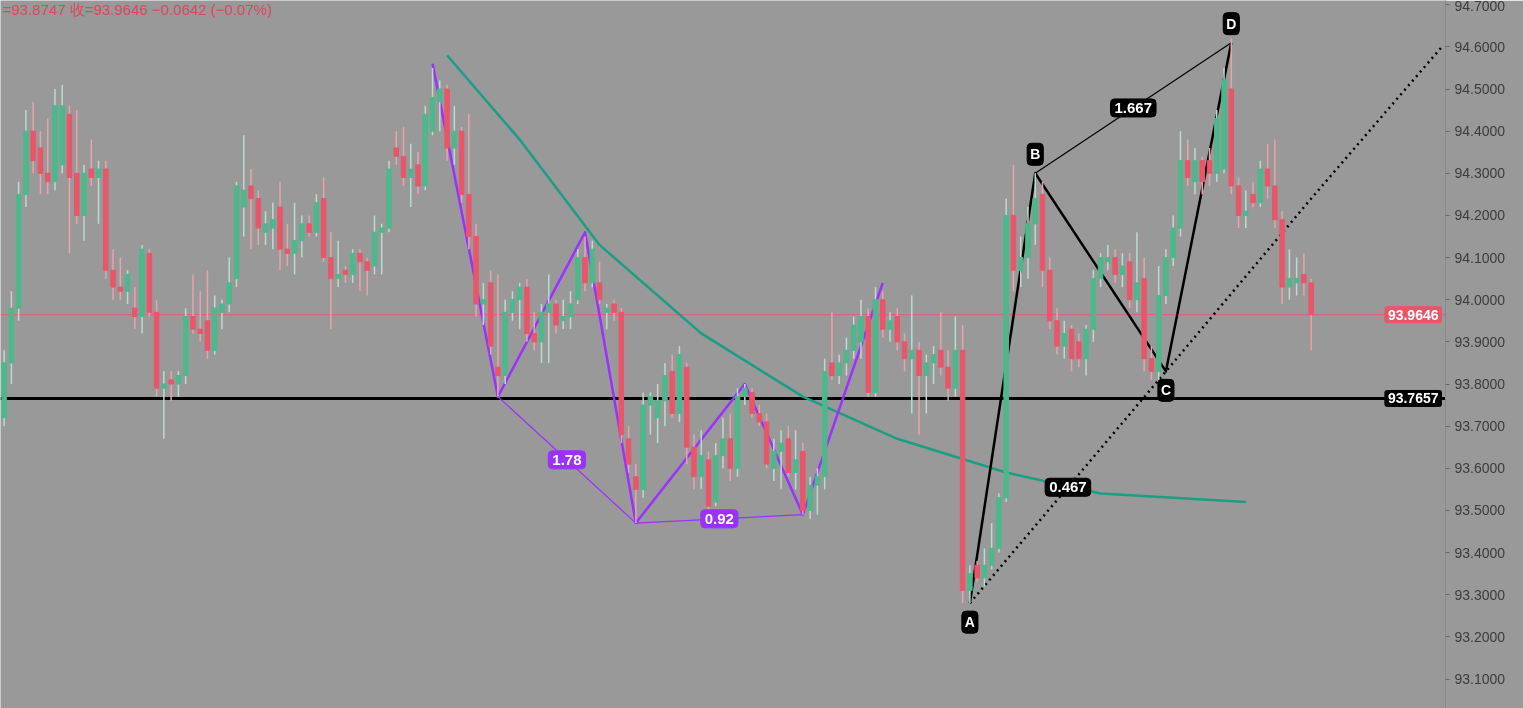 The height and width of the screenshot is (708, 1523). I want to click on series-label: 0.467, so click(1068, 487).